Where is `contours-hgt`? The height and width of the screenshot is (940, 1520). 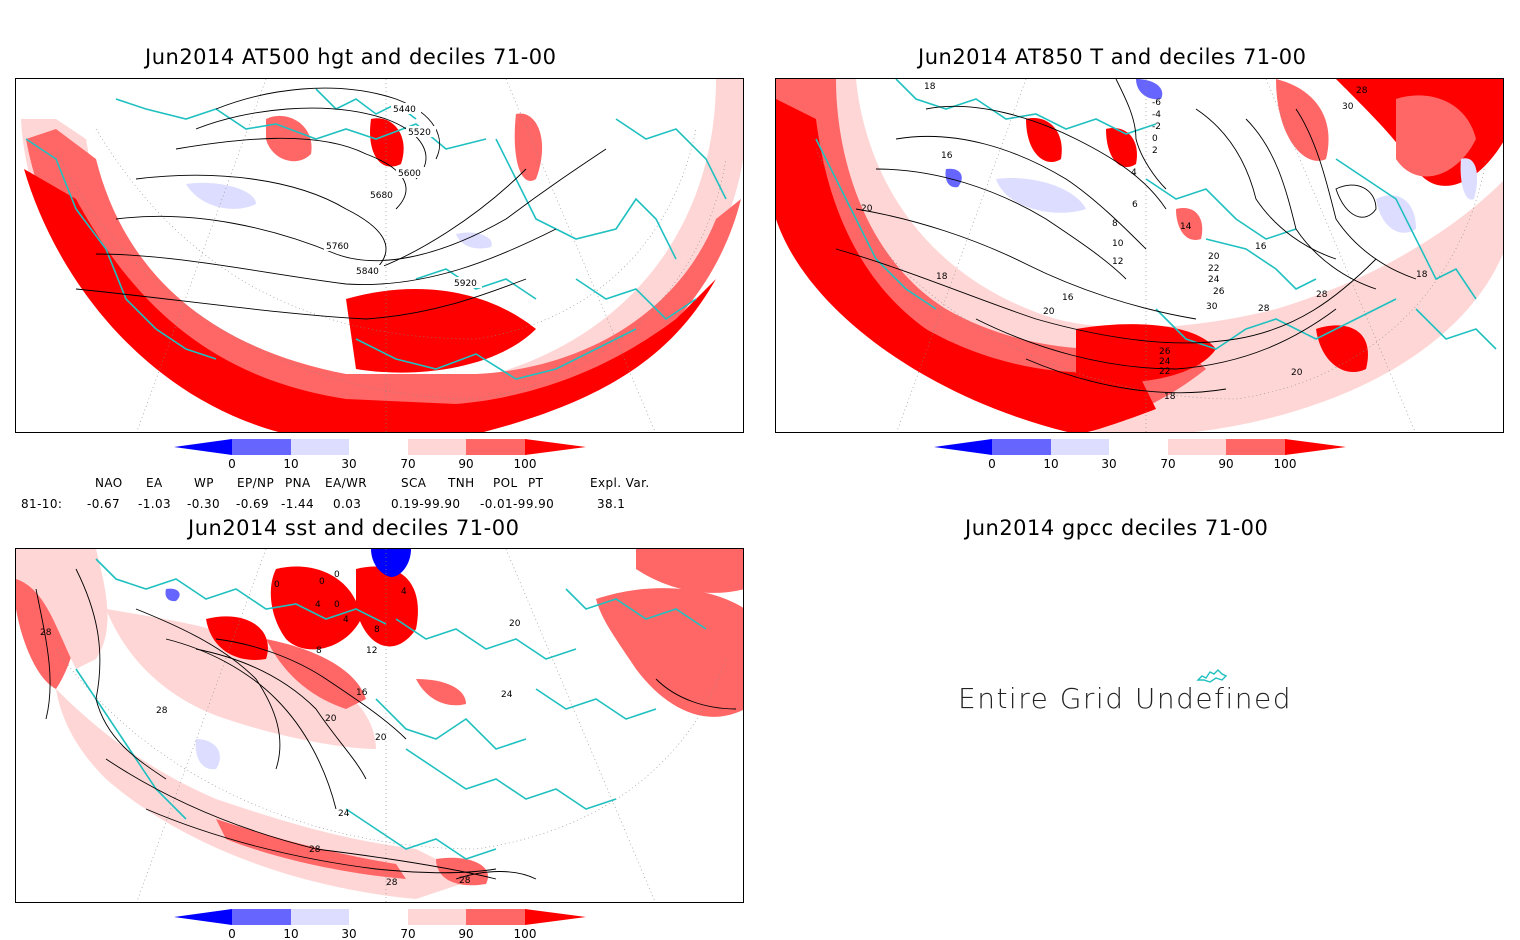 contours-hgt is located at coordinates (341, 203).